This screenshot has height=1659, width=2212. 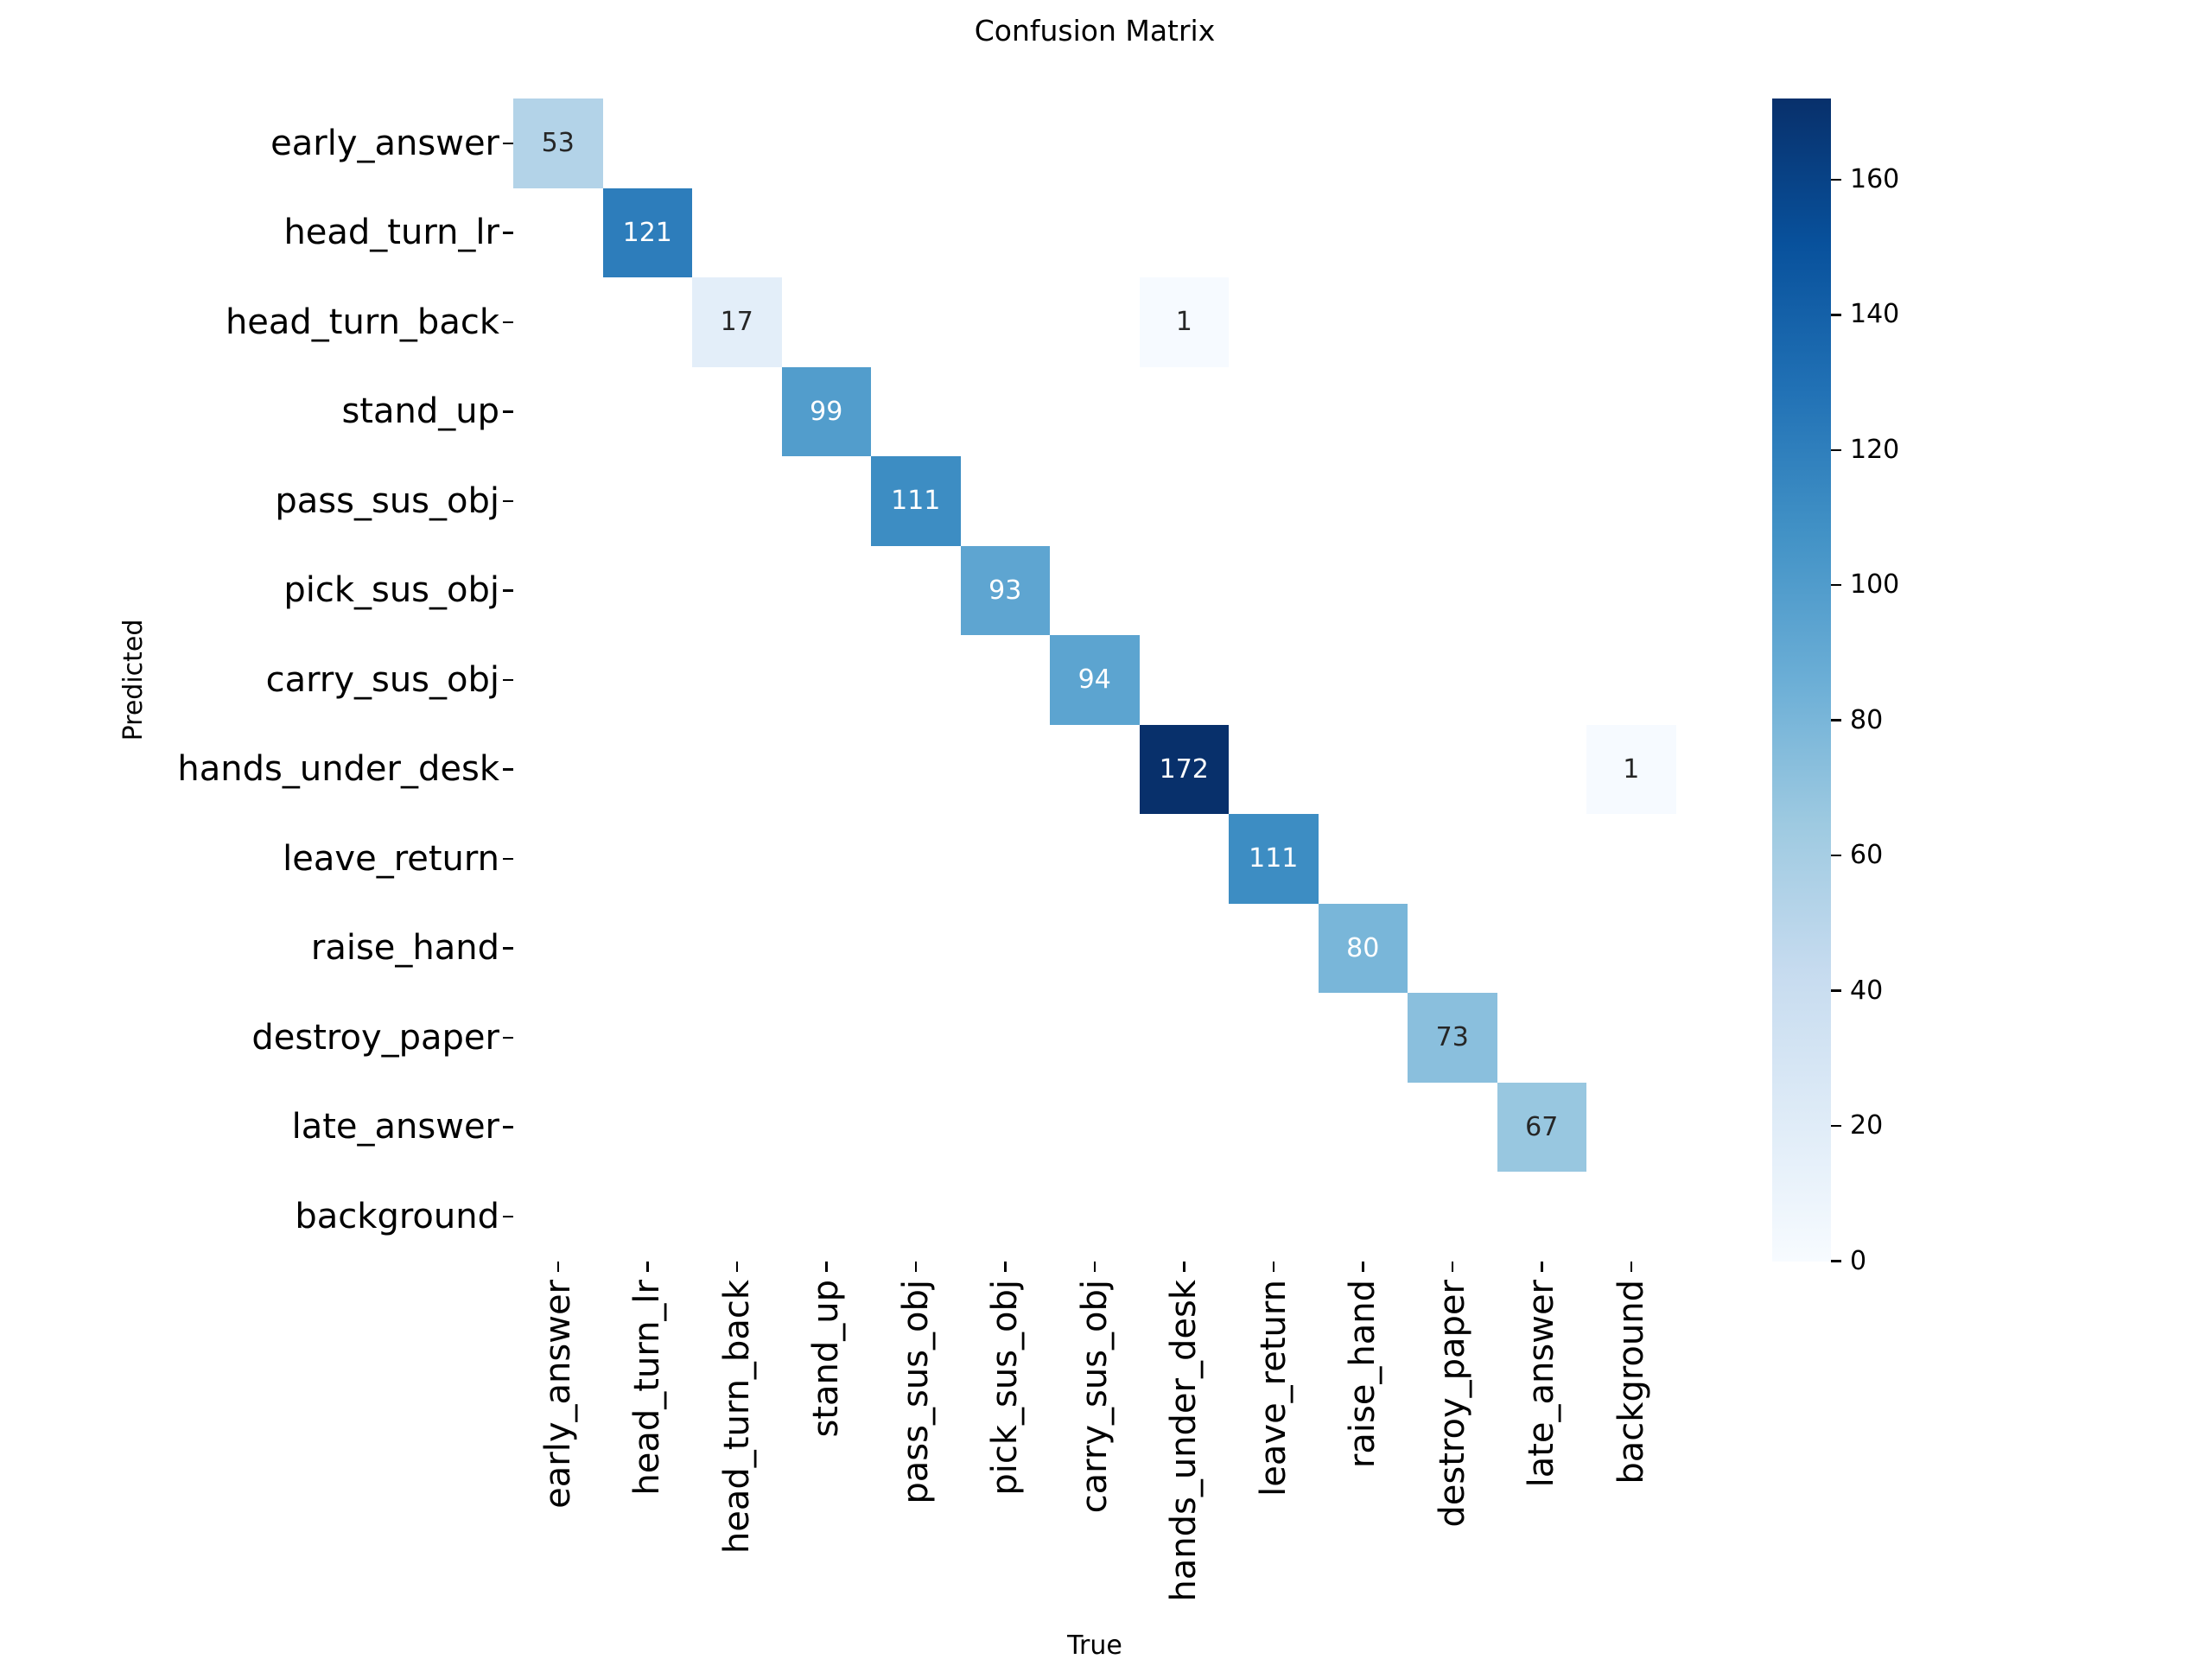 I want to click on y-tick-label-hands_under_desk: hands_under_desk, so click(x=338, y=769).